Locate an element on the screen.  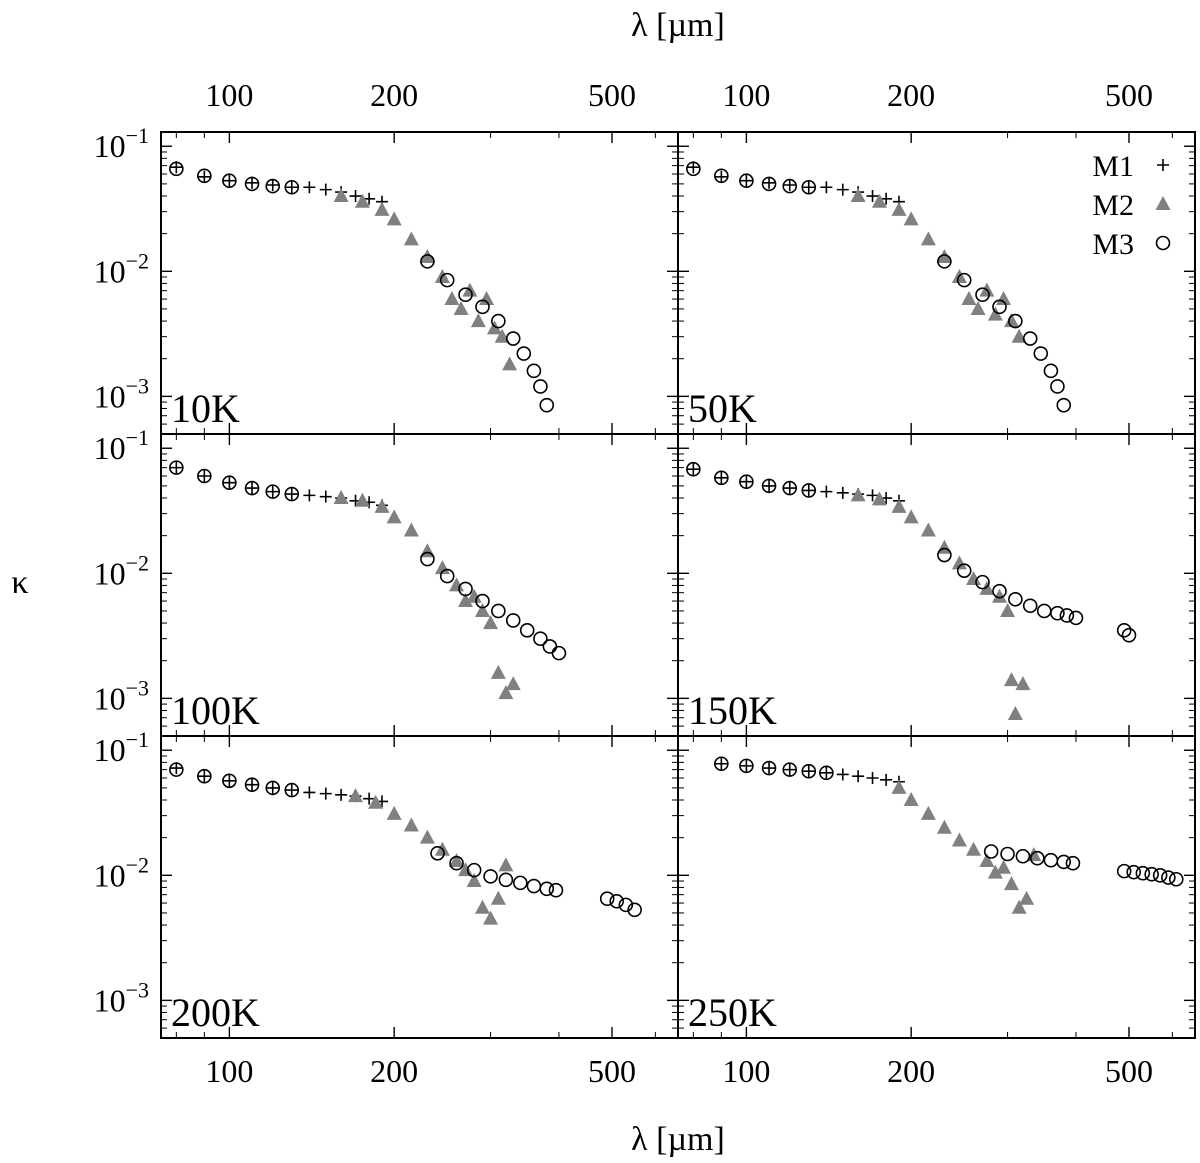
x-tick-label-top: 500 is located at coordinates (1129, 95).